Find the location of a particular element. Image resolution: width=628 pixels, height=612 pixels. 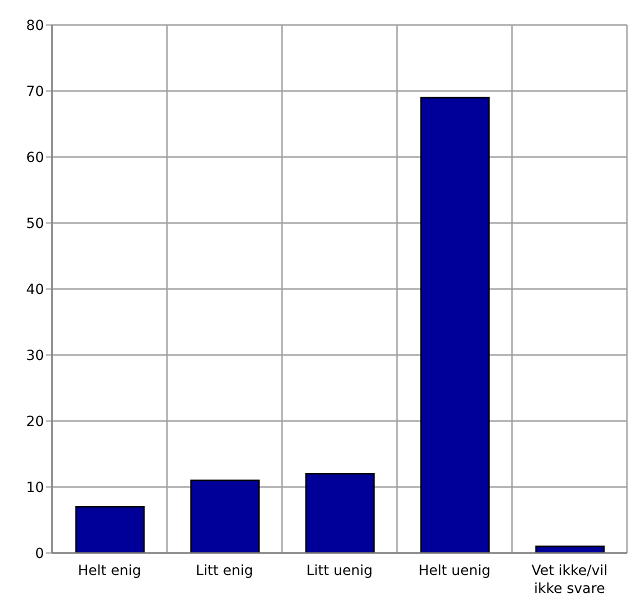

x-tick-label: Helt enig is located at coordinates (110, 571).